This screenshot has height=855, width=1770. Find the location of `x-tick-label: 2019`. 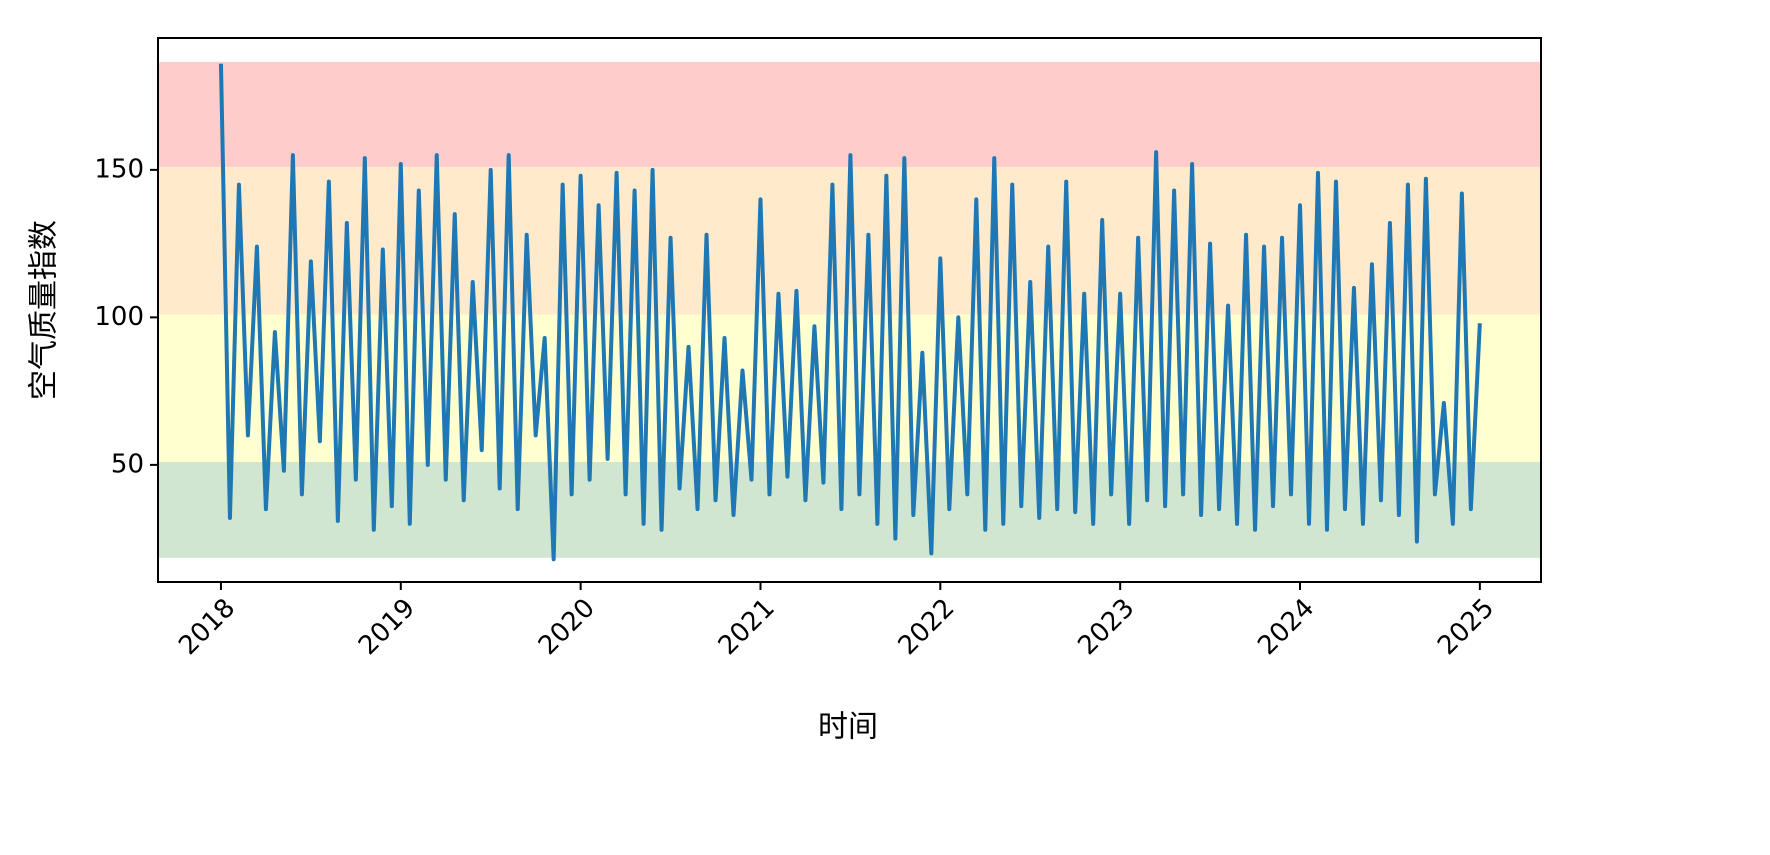

x-tick-label: 2019 is located at coordinates (387, 627).